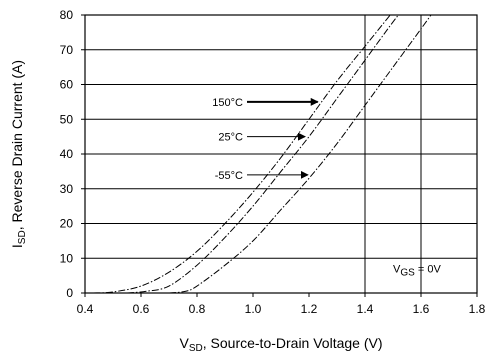  What do you see at coordinates (67, 258) in the screenshot?
I see `y-tick-label: 10` at bounding box center [67, 258].